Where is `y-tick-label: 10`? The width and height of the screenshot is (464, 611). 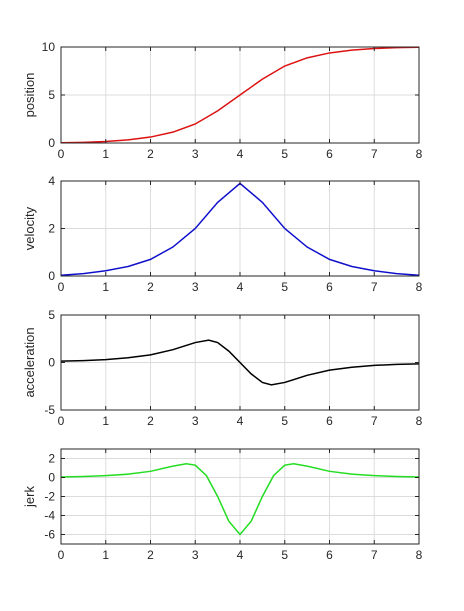 y-tick-label: 10 is located at coordinates (49, 47).